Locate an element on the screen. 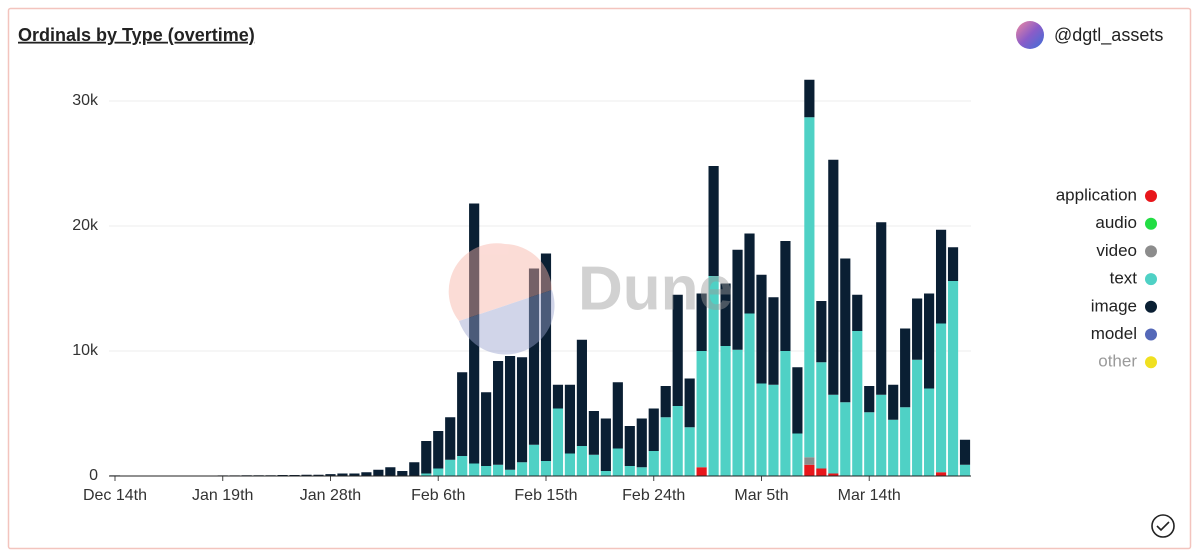 The height and width of the screenshot is (559, 1200). y-tick-label: 30k is located at coordinates (85, 100).